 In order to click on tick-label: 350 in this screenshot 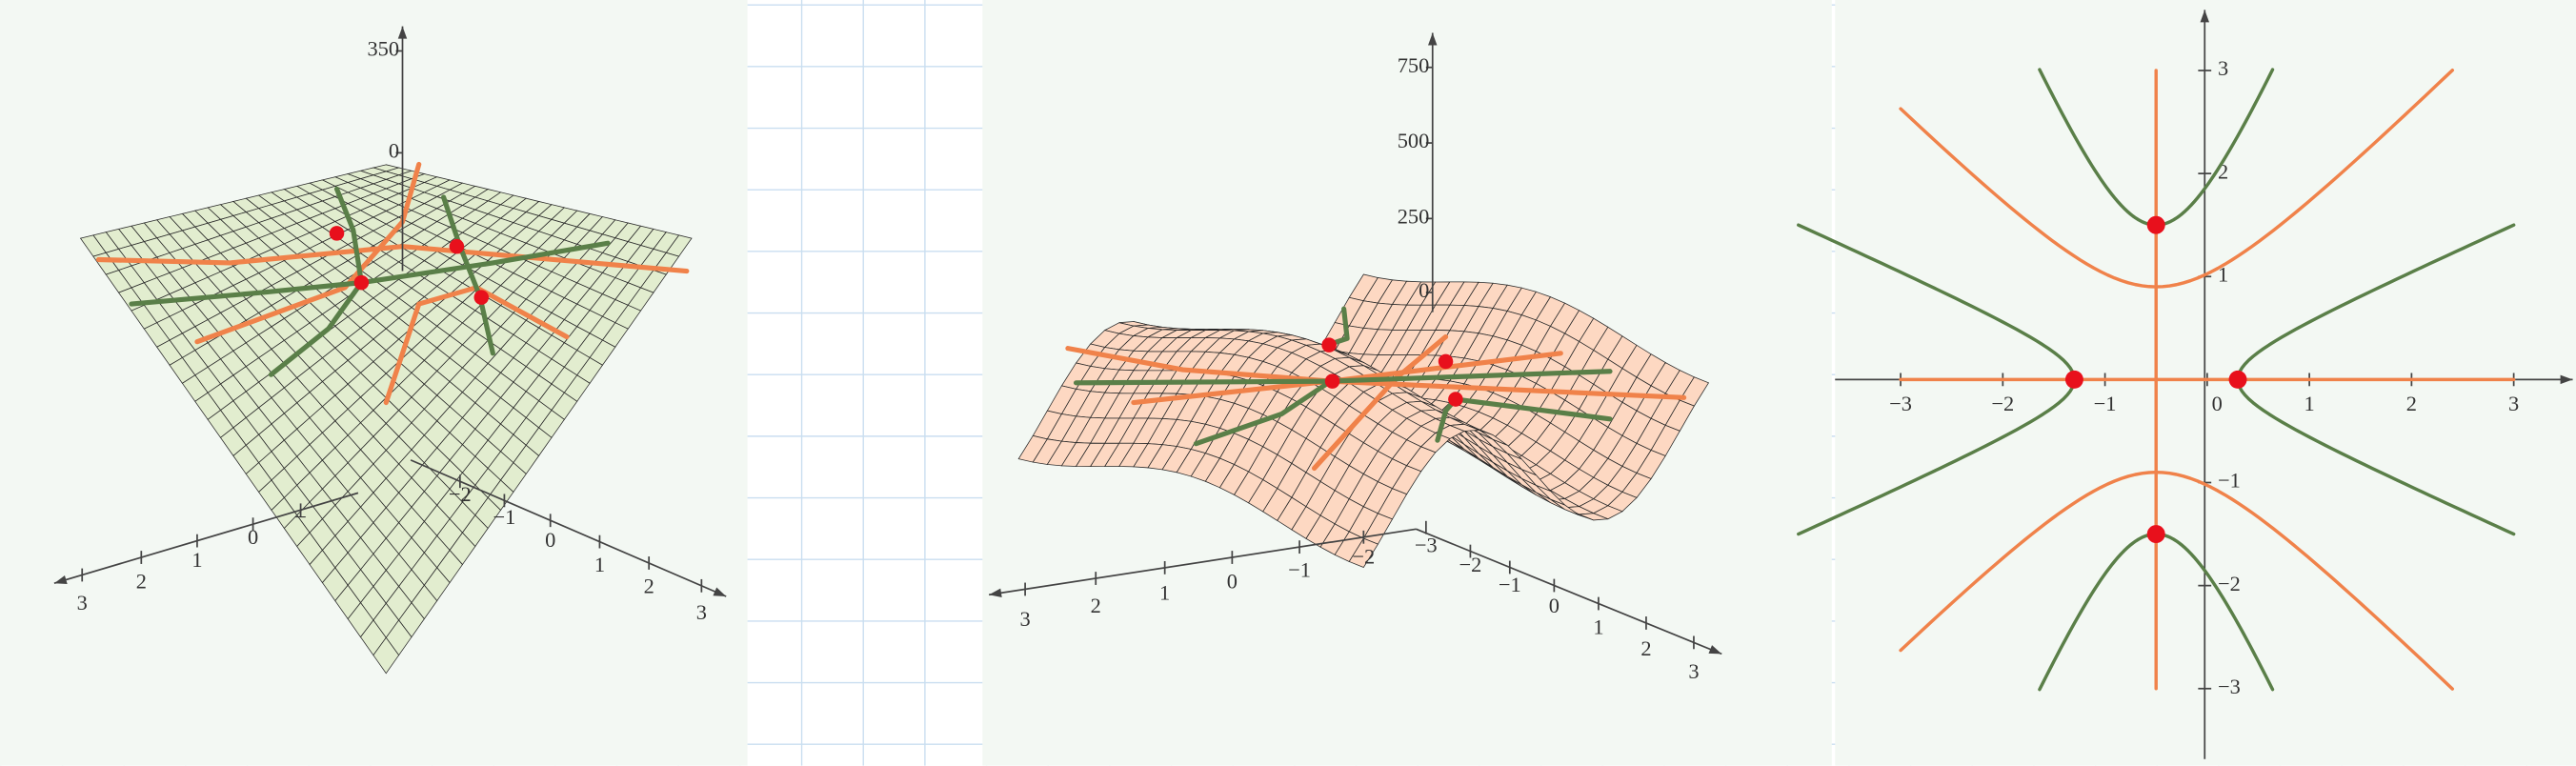, I will do `click(383, 49)`.